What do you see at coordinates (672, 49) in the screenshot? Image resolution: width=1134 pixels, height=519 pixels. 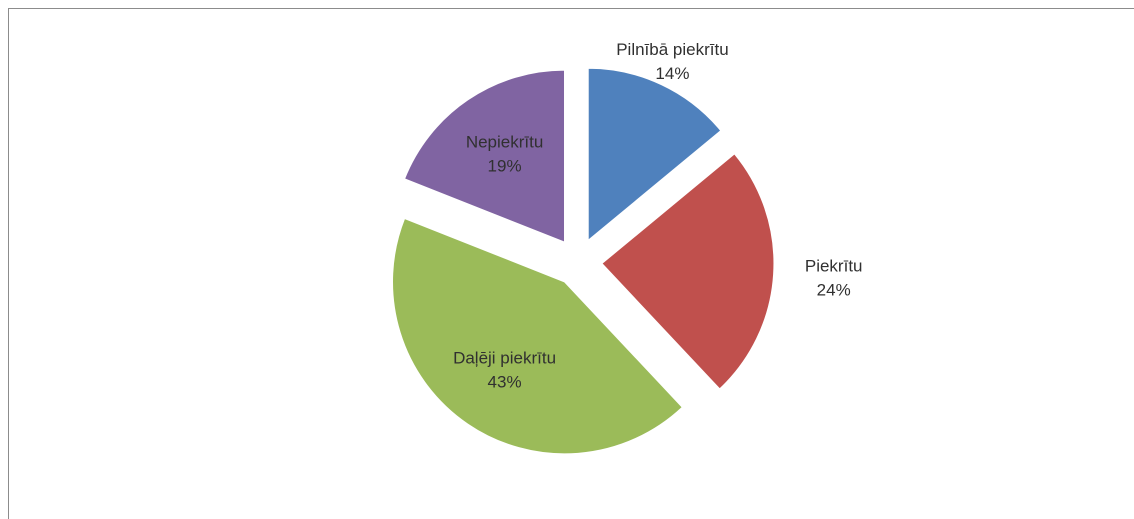 I see `slice-label: Pilnībā piekrītu` at bounding box center [672, 49].